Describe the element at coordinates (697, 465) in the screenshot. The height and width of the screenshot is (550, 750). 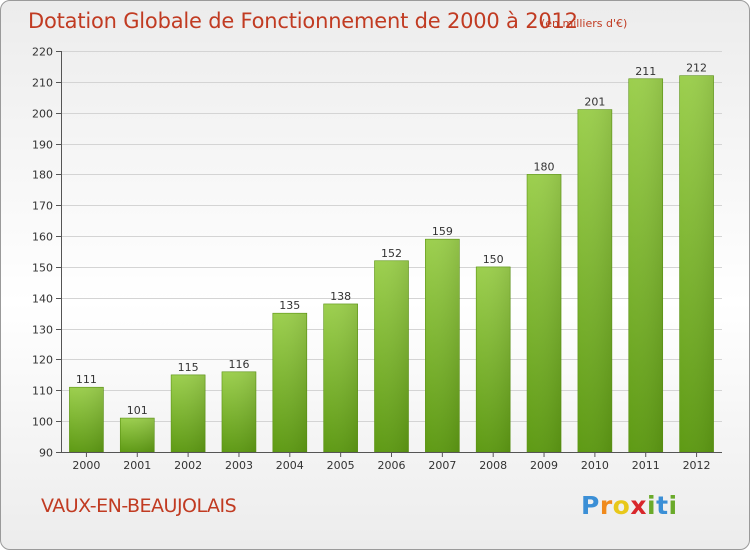
I see `x-tick-label: 2012` at that location.